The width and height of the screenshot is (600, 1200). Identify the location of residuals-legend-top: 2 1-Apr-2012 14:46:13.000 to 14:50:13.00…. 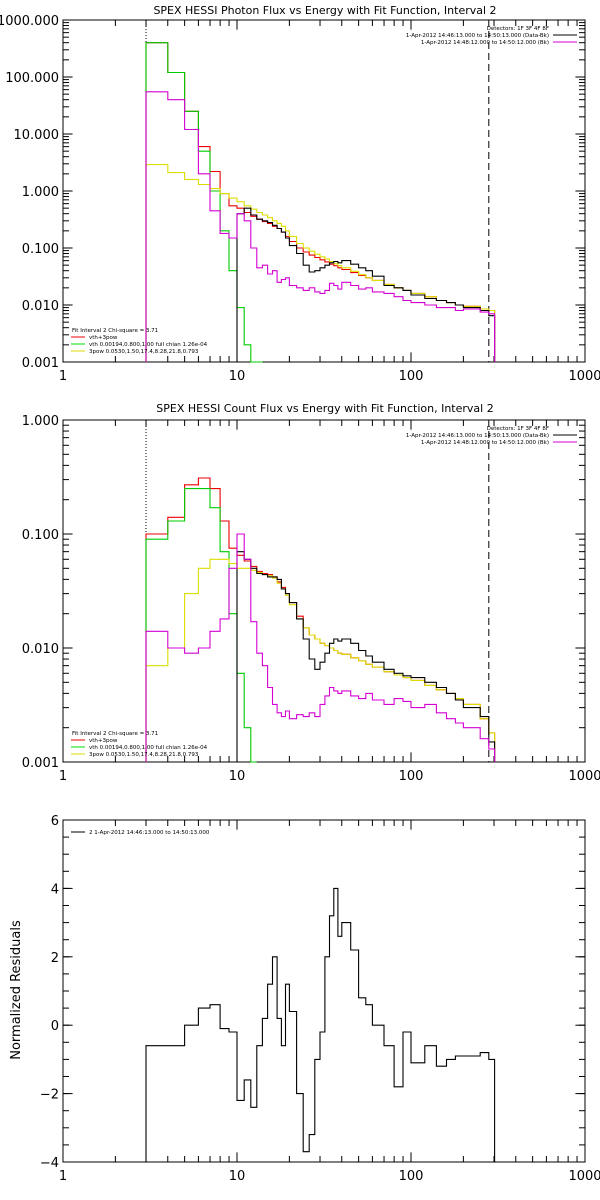
(140, 833).